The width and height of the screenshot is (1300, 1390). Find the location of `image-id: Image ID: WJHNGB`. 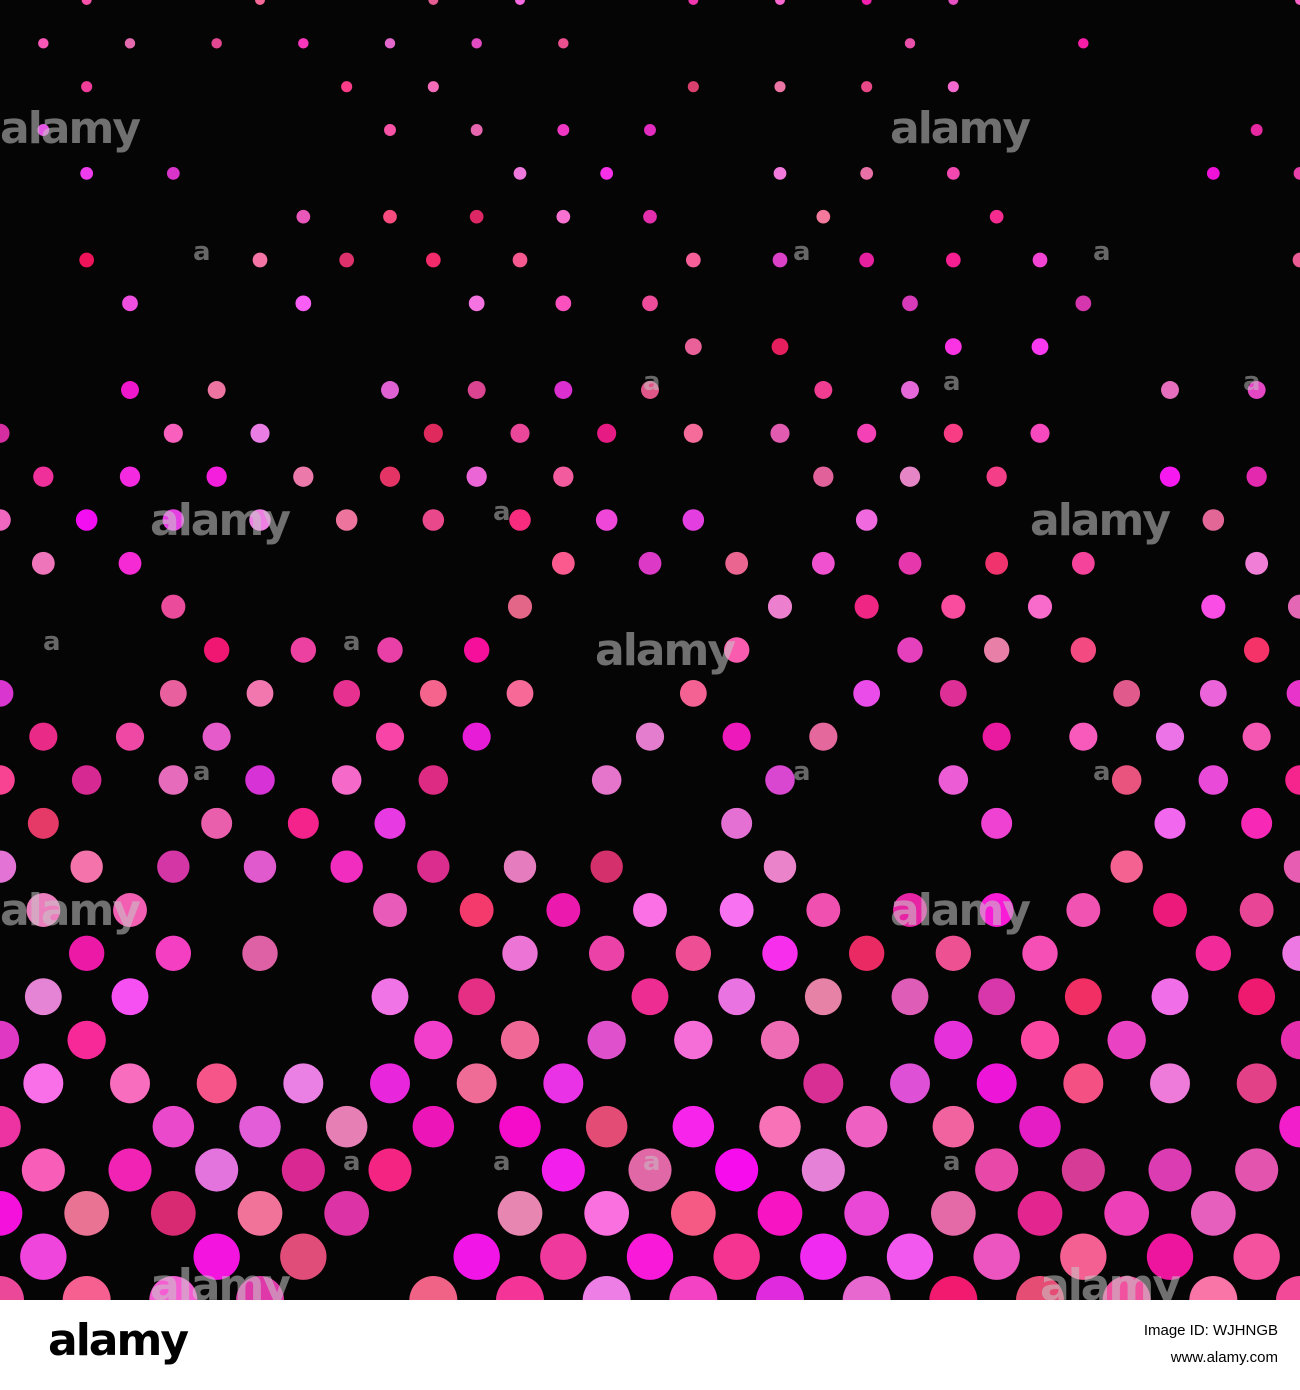

image-id: Image ID: WJHNGB is located at coordinates (1211, 1330).